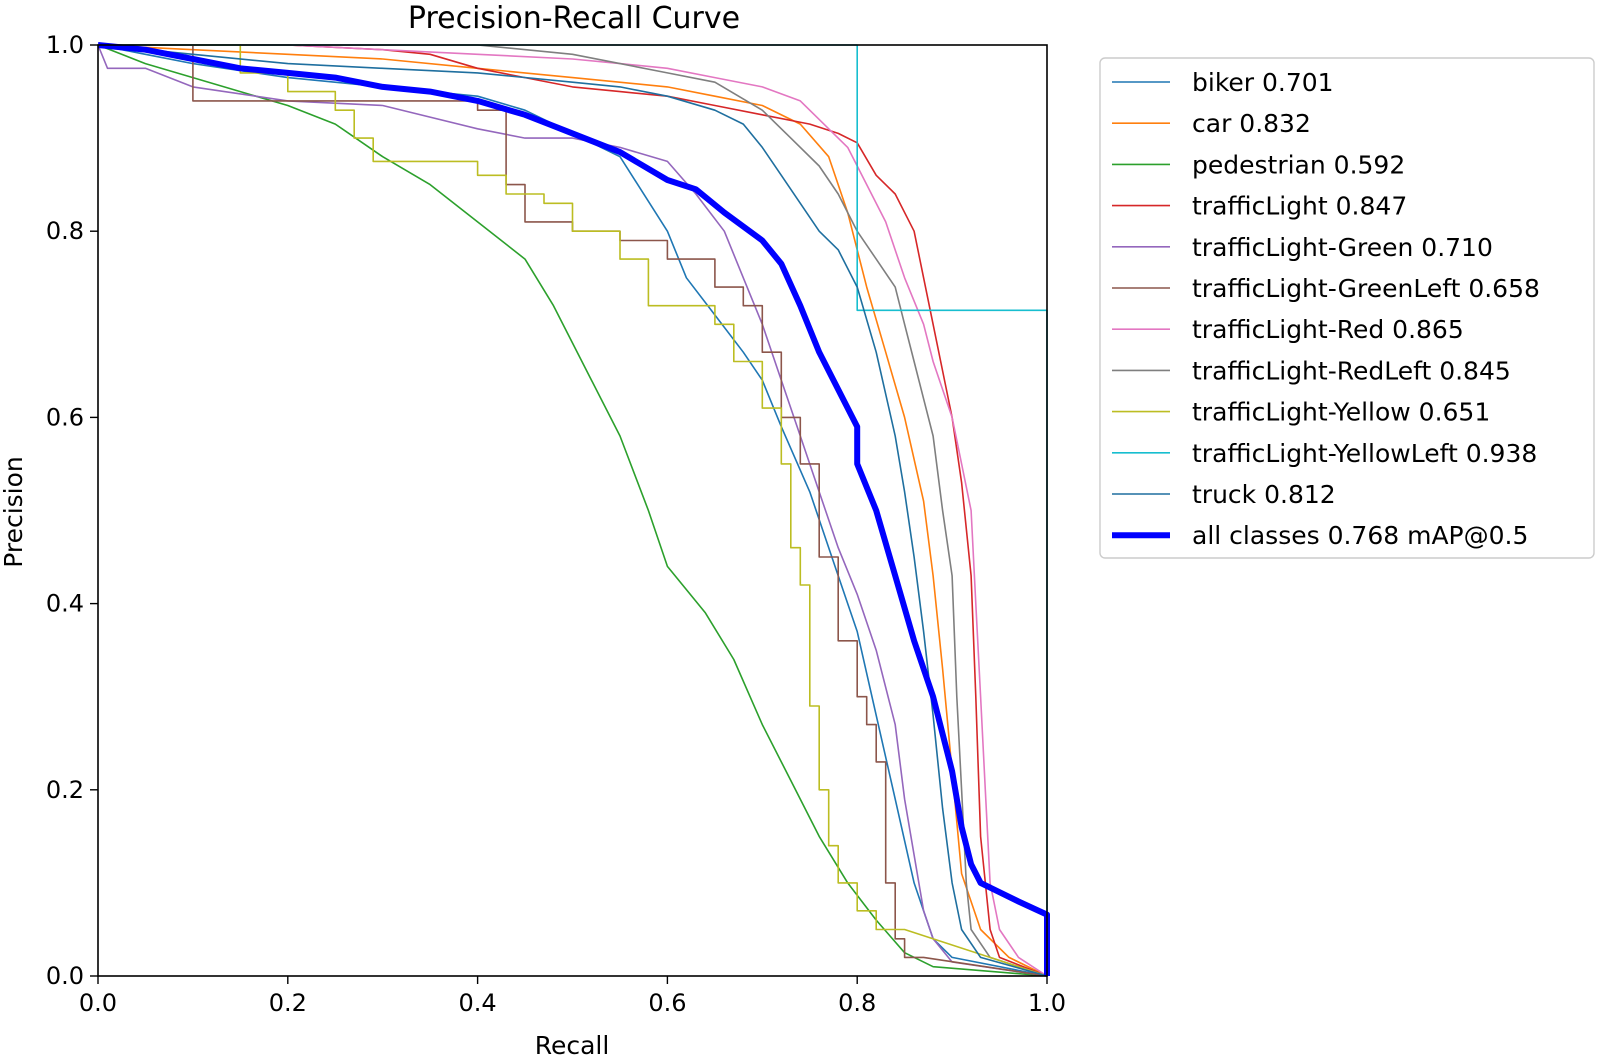 The height and width of the screenshot is (1058, 1600). I want to click on legend-label-10: truck 0.812, so click(1264, 494).